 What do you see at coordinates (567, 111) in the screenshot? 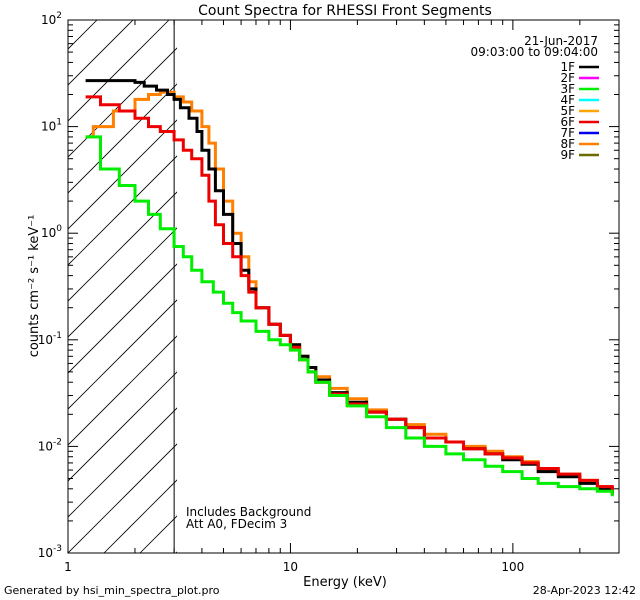
I see `legend-label-5F: 5F` at bounding box center [567, 111].